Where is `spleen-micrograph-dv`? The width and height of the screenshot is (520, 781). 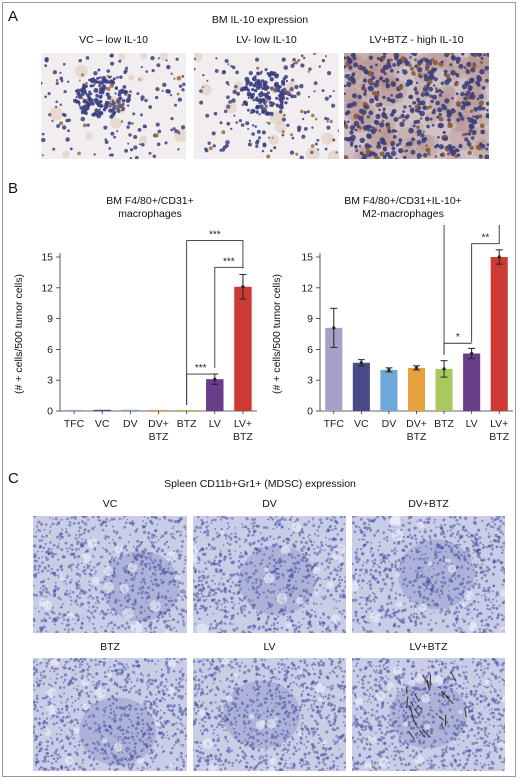
spleen-micrograph-dv is located at coordinates (269, 574).